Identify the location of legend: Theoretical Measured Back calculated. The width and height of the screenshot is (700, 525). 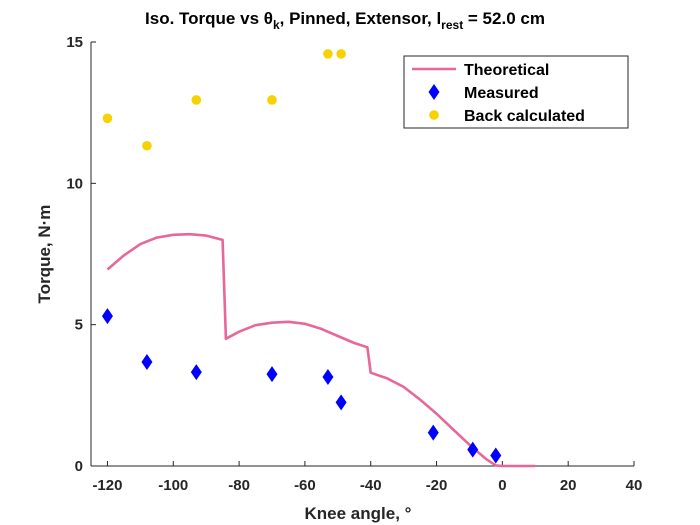
(516, 92).